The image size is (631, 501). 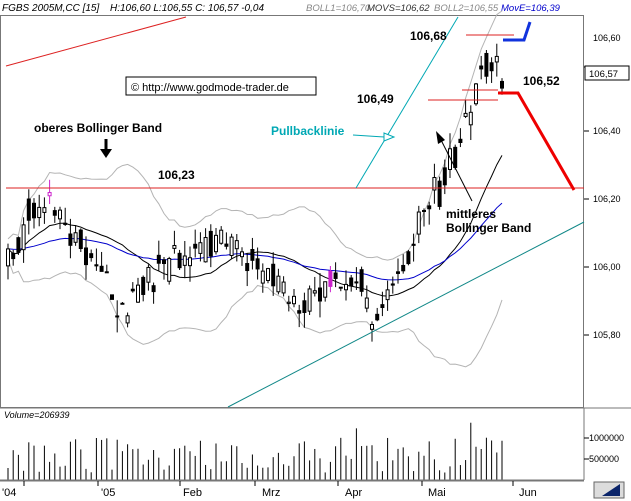 I want to click on volume-label: Volume=206939, so click(x=36, y=415).